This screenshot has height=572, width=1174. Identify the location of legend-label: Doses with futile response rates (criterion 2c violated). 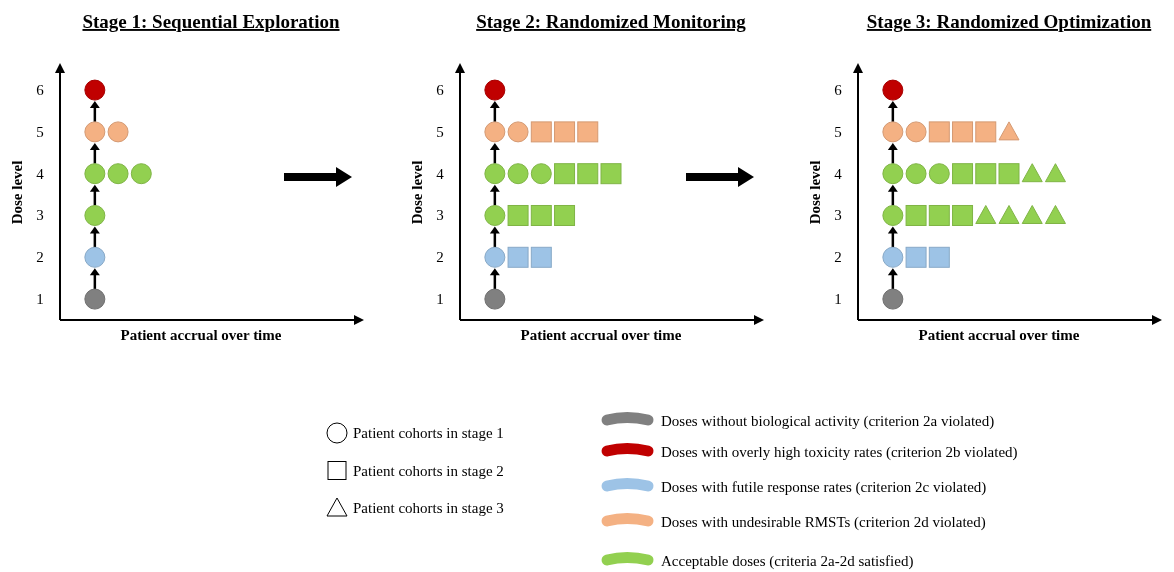
(824, 487).